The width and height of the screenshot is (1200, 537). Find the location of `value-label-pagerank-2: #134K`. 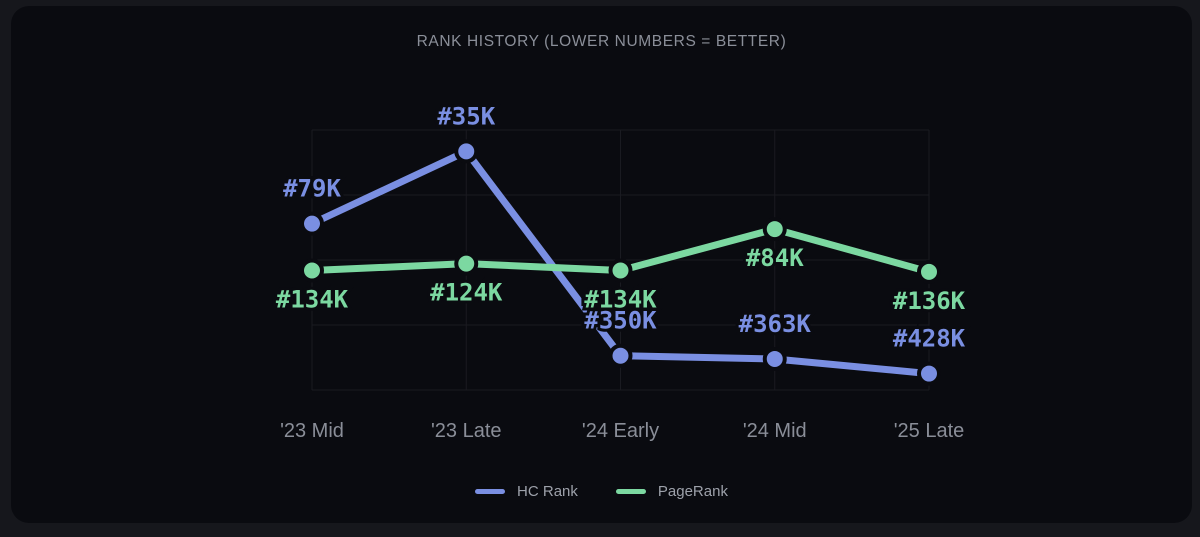

value-label-pagerank-2: #134K is located at coordinates (620, 300).